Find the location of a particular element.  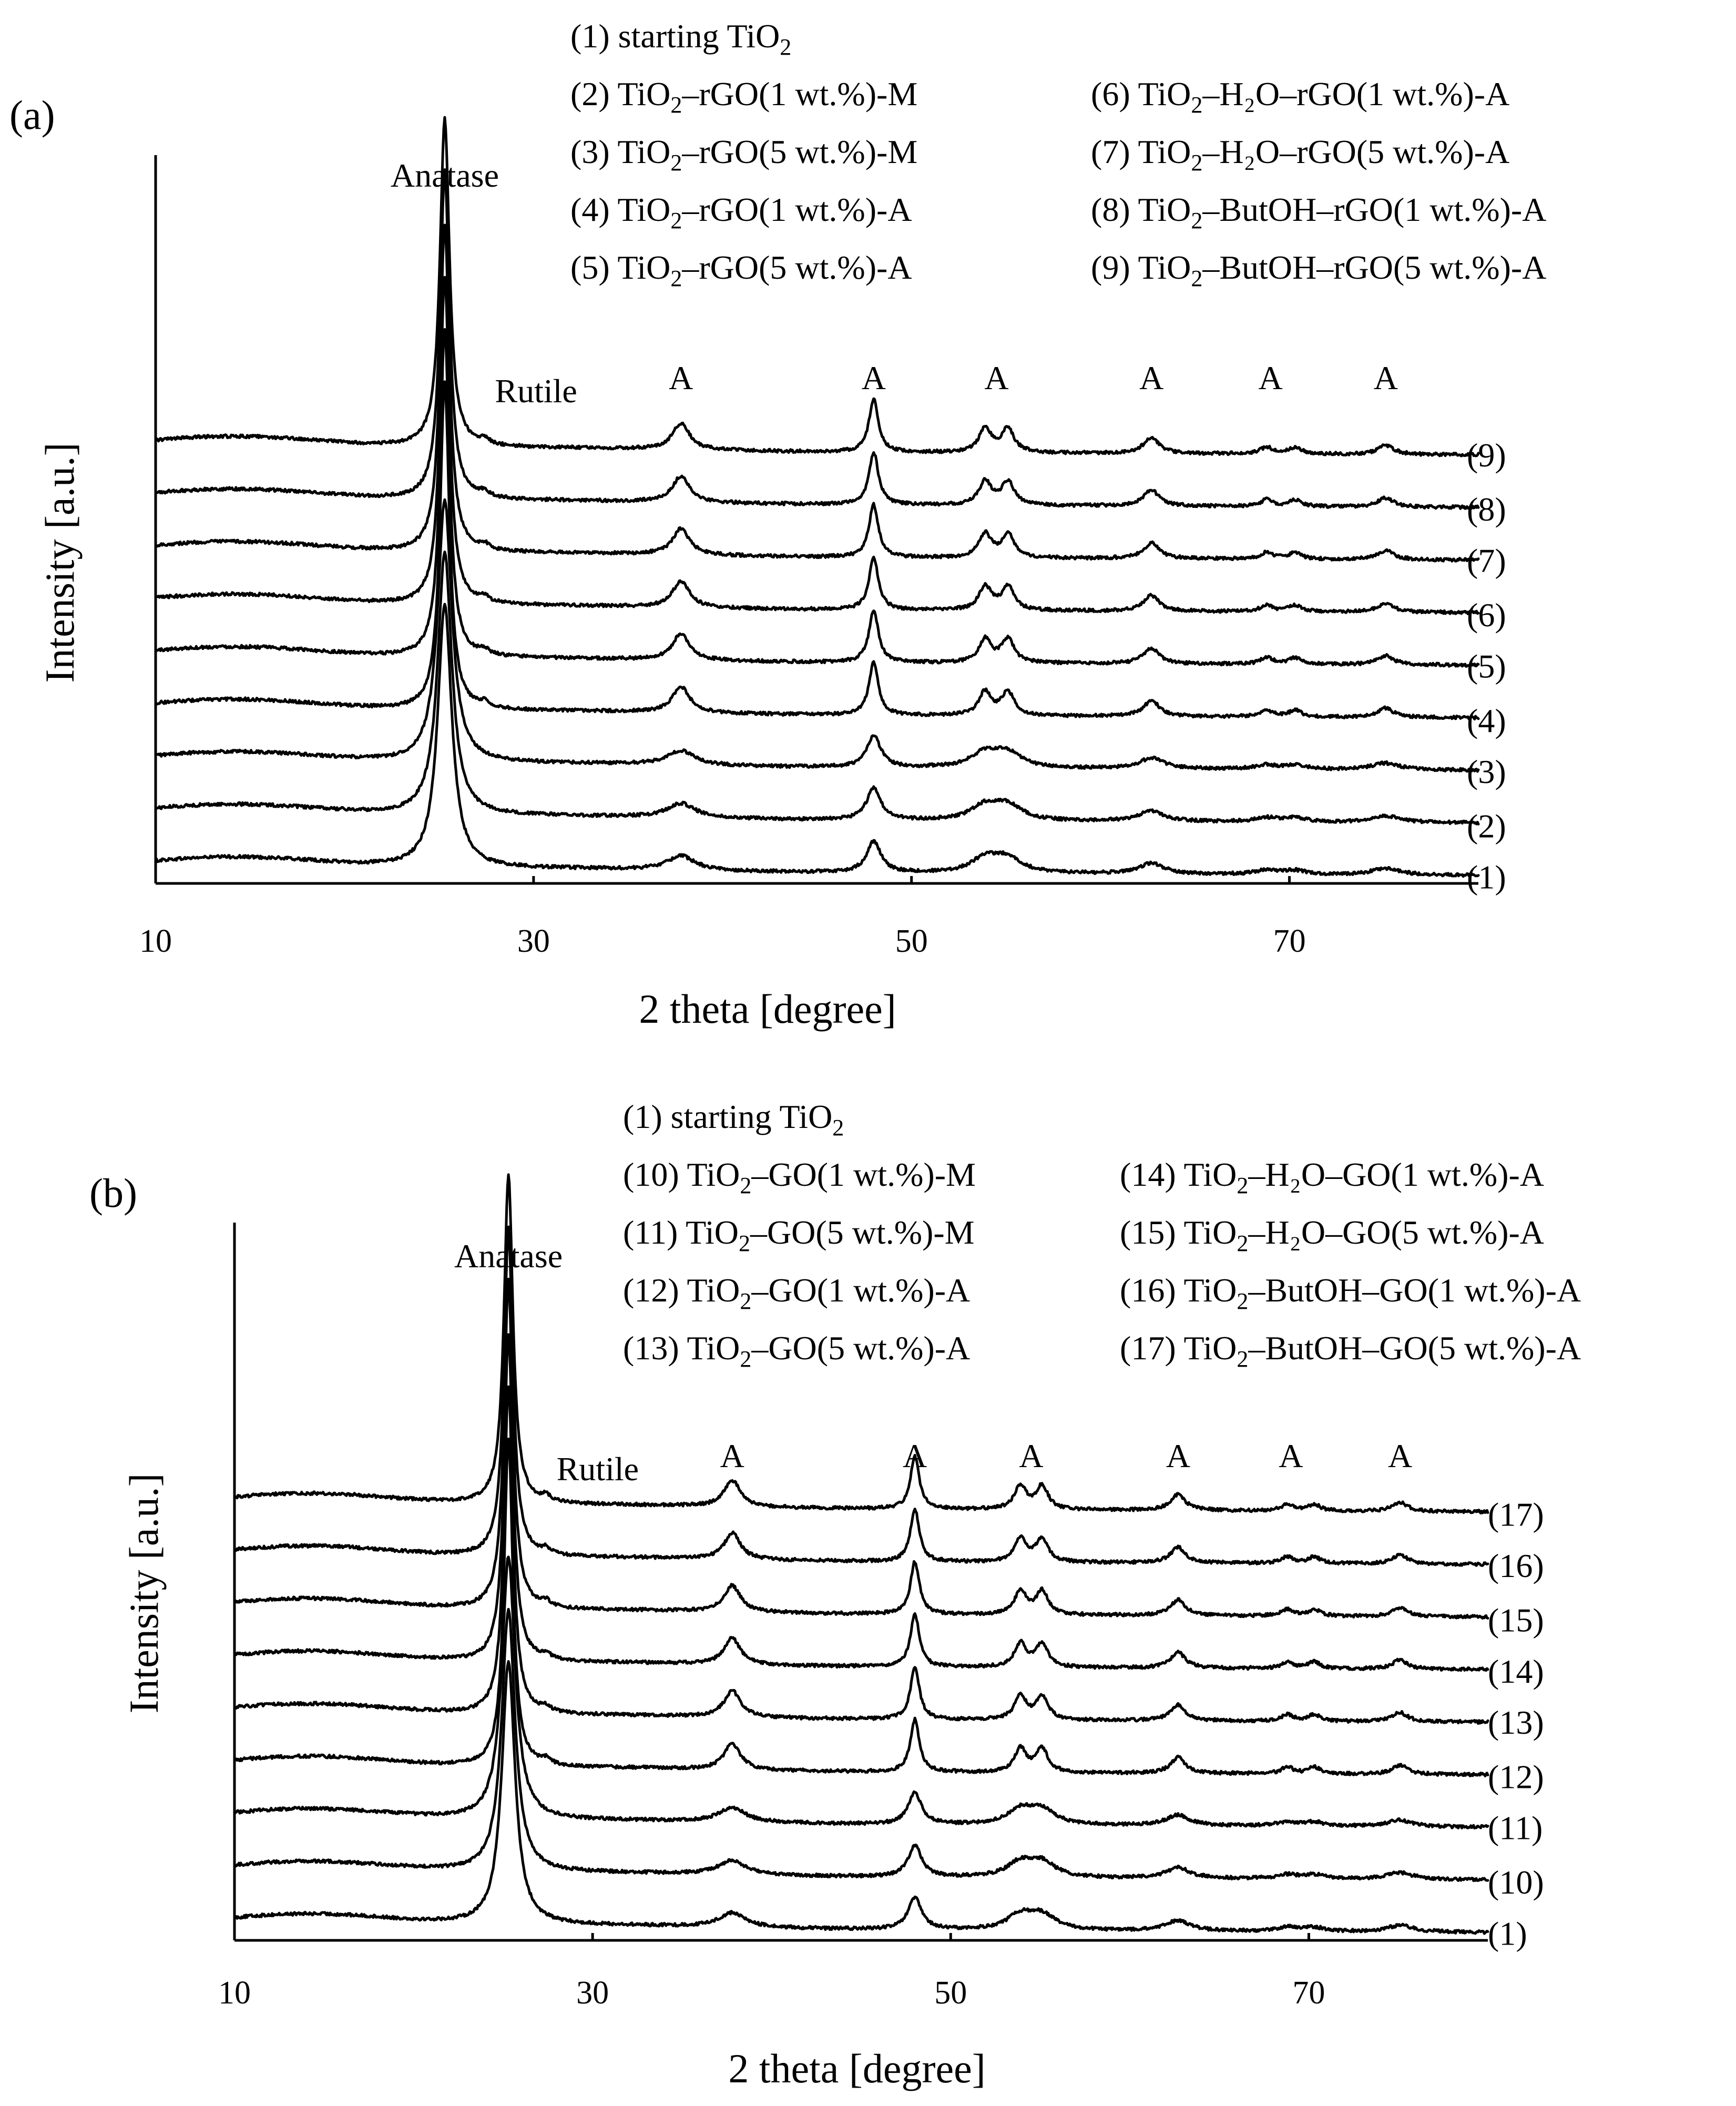

legend-entry: (13) TiO2–GO(5 wt.%)-A is located at coordinates (796, 1350).